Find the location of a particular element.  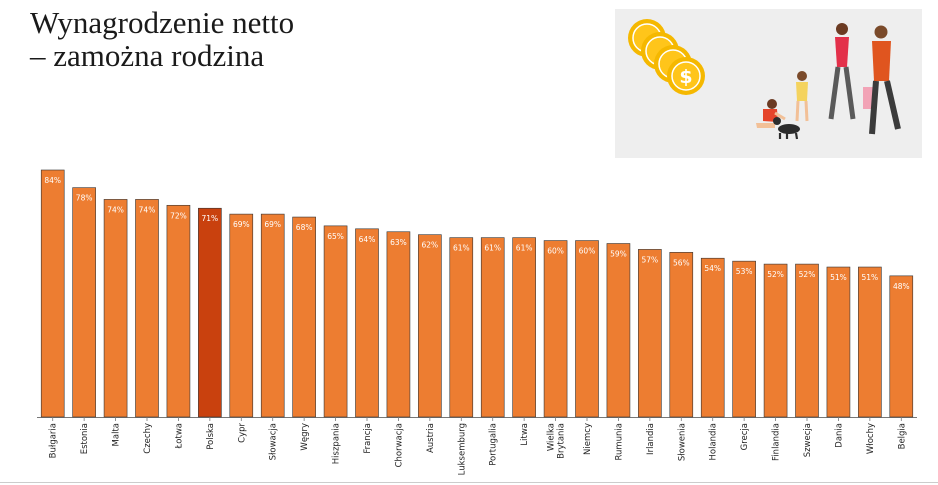

category-label-line: Finlandia is located at coordinates (777, 442).